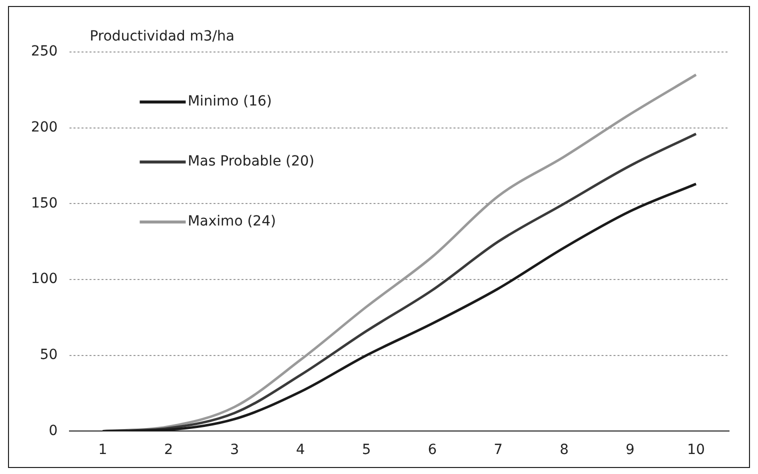 The height and width of the screenshot is (474, 758). What do you see at coordinates (44, 203) in the screenshot?
I see `y-tick-label: 150` at bounding box center [44, 203].